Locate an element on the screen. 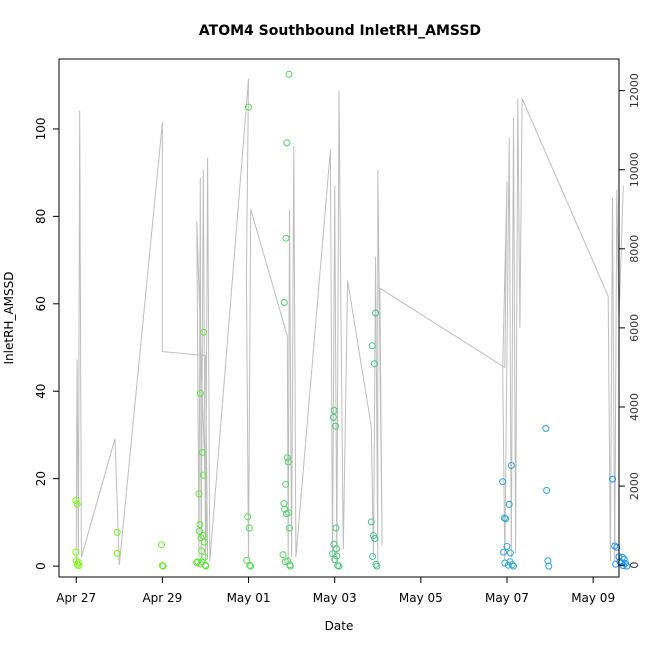 The width and height of the screenshot is (650, 650). y2-axis: 0 2000 4000 6000 8000 10000 12000 is located at coordinates (629, 321).